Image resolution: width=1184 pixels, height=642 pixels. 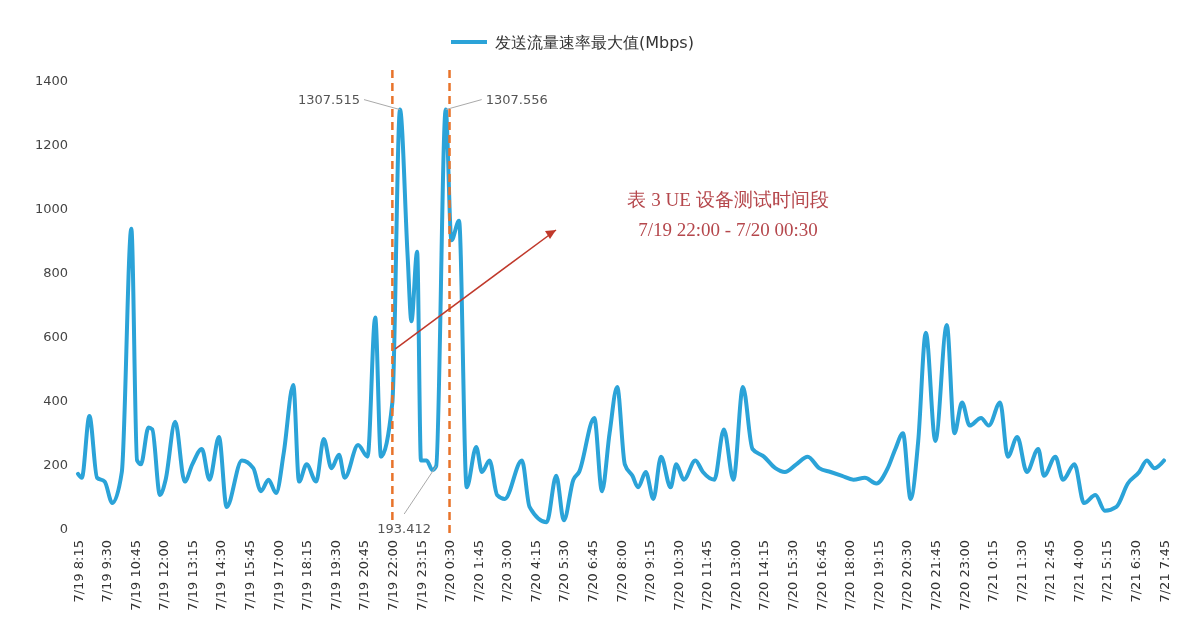 I want to click on x-tick-label: 7/21 5:15, so click(x=1107, y=571).